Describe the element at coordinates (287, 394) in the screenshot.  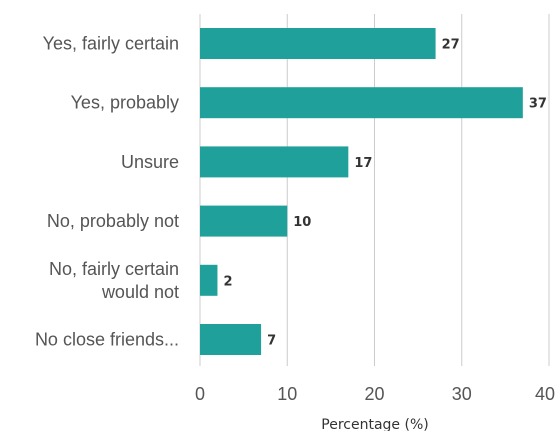
I see `x-tick-label: 10` at that location.